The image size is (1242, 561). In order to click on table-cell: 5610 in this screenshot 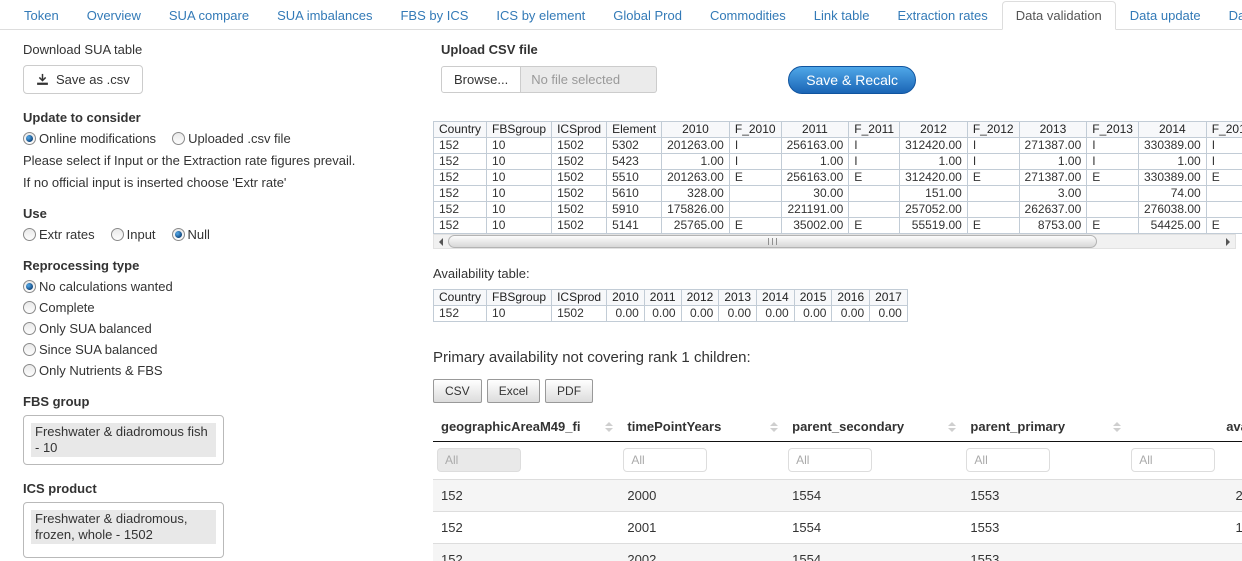, I will do `click(634, 193)`.